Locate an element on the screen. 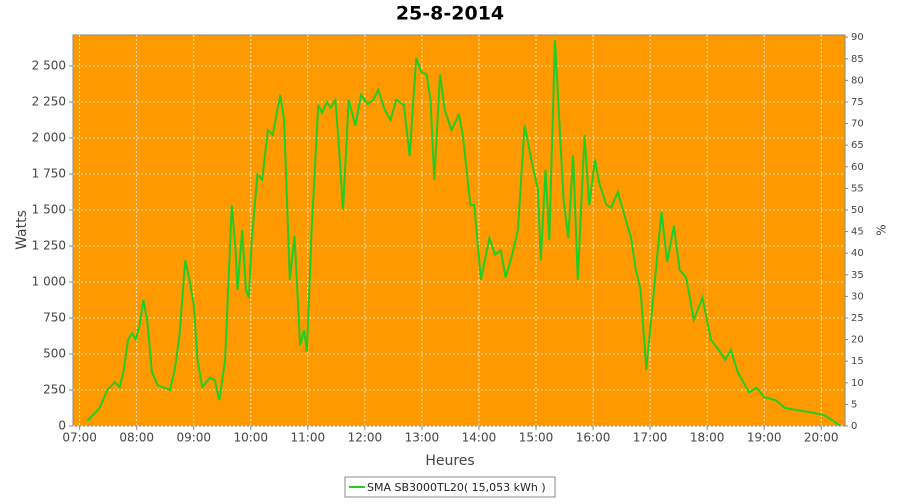  y2-tick-label: 10 is located at coordinates (857, 383).